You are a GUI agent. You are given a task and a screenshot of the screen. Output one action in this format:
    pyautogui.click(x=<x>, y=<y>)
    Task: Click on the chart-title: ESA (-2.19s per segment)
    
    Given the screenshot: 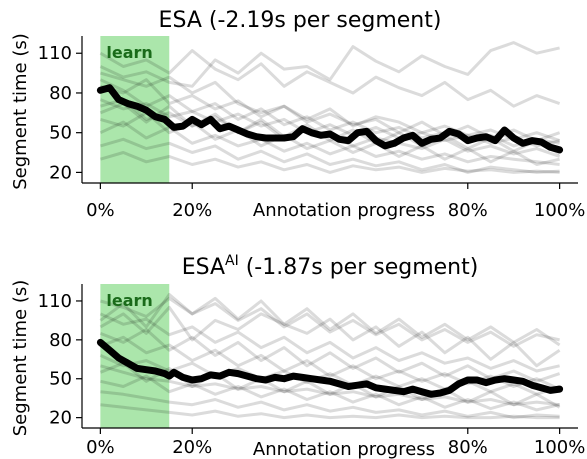 What is the action you would take?
    pyautogui.click(x=300, y=20)
    